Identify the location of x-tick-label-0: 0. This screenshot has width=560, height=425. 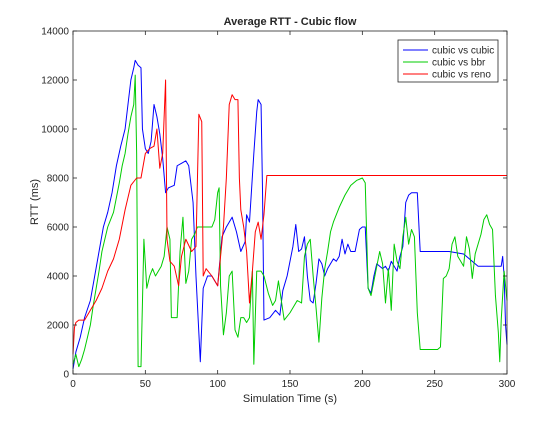
(73, 384).